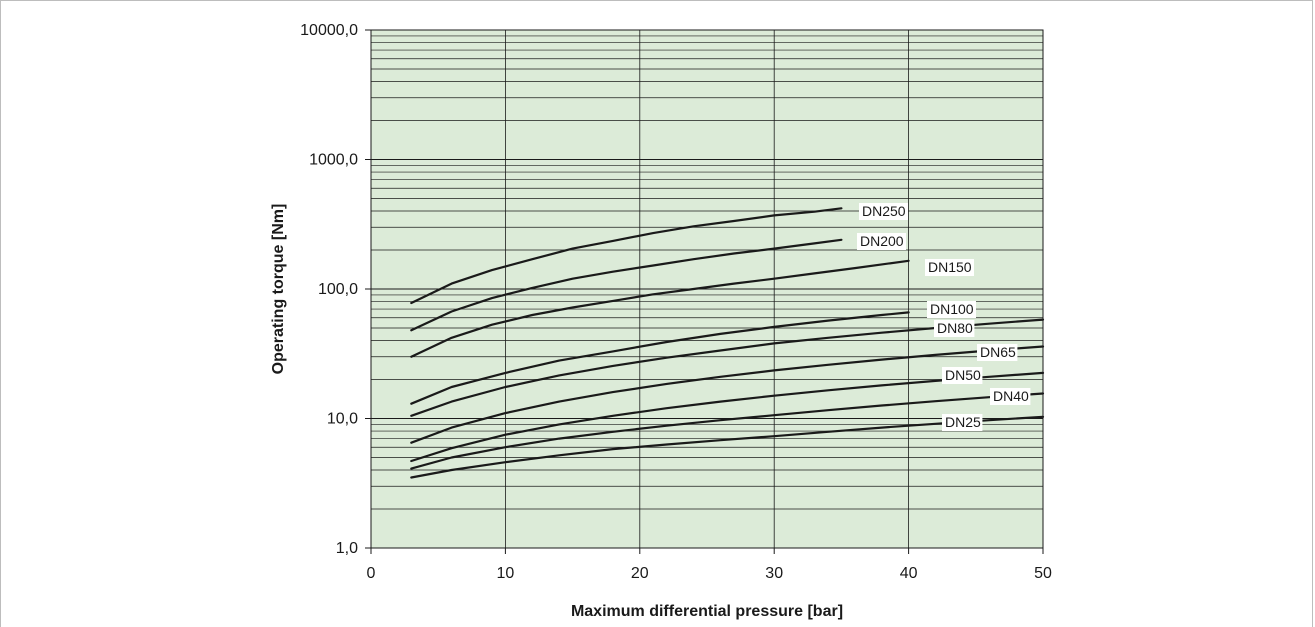 Image resolution: width=1315 pixels, height=627 pixels. I want to click on y-tick-label: 10,0, so click(342, 419).